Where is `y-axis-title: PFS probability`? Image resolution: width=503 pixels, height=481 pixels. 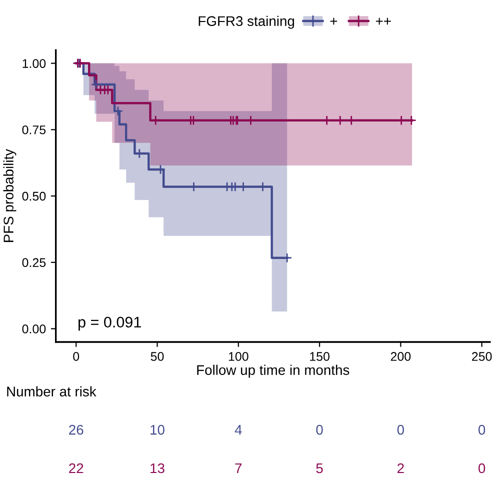 y-axis-title: PFS probability is located at coordinates (9, 195).